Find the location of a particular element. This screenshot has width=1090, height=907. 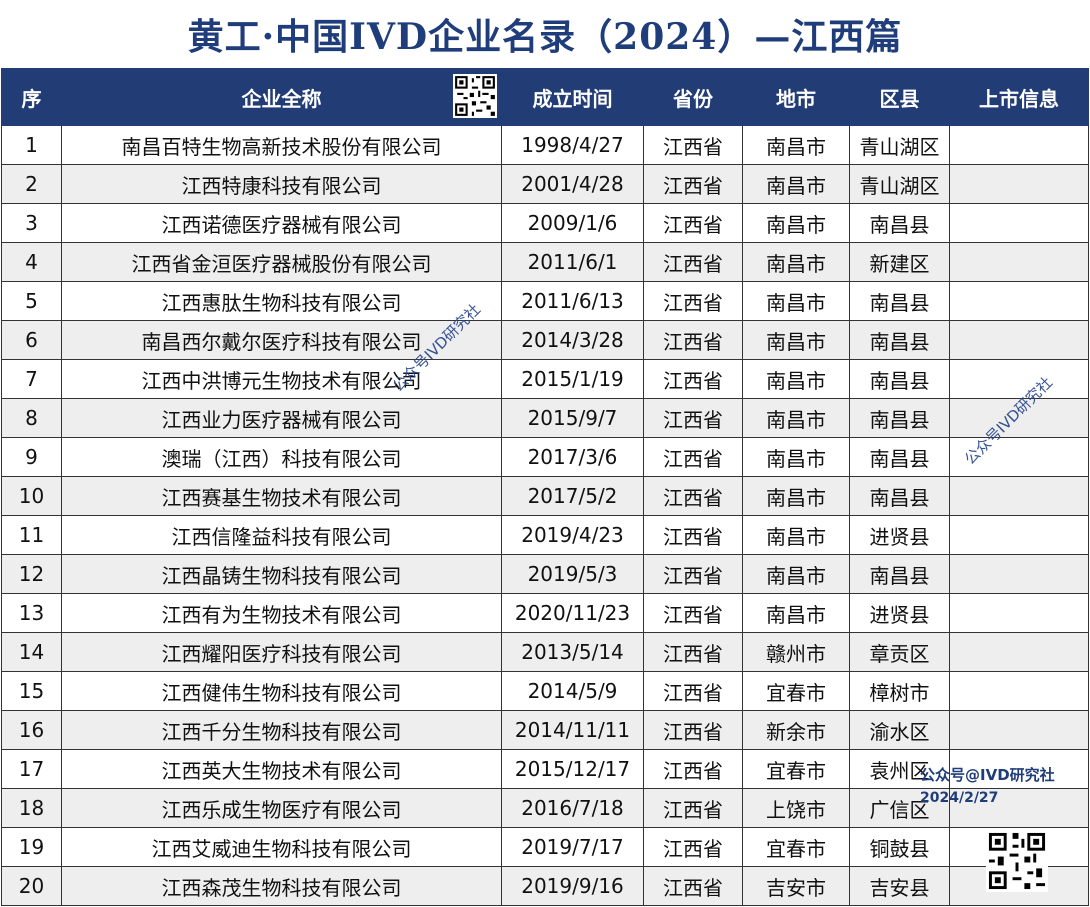

table-row: 15 江西健伟生物科技有限公司 2014/5/9 江西省 宜春市 樟树市 is located at coordinates (545, 691).